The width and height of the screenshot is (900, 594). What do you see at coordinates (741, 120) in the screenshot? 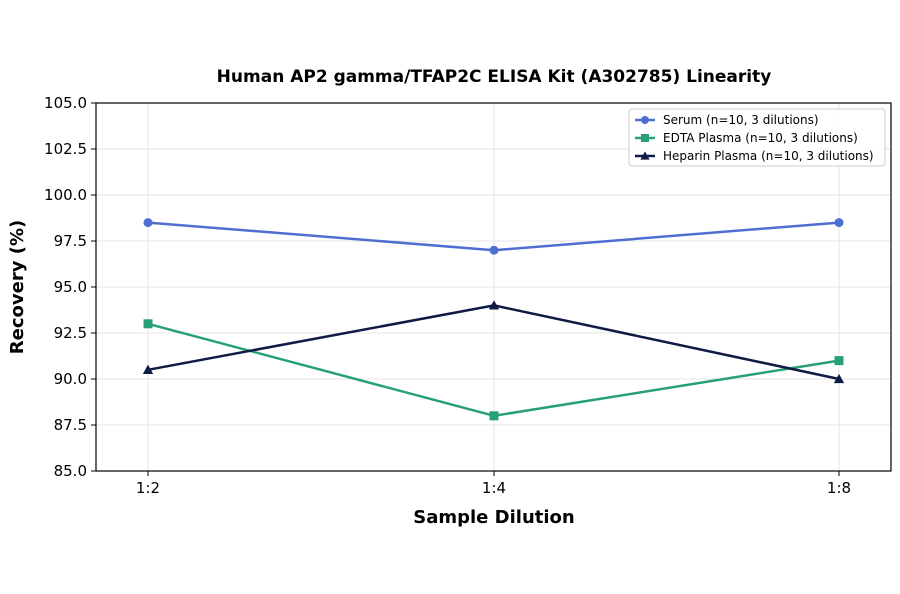
I see `legend-label: Serum (n=10, 3 dilutions)` at bounding box center [741, 120].